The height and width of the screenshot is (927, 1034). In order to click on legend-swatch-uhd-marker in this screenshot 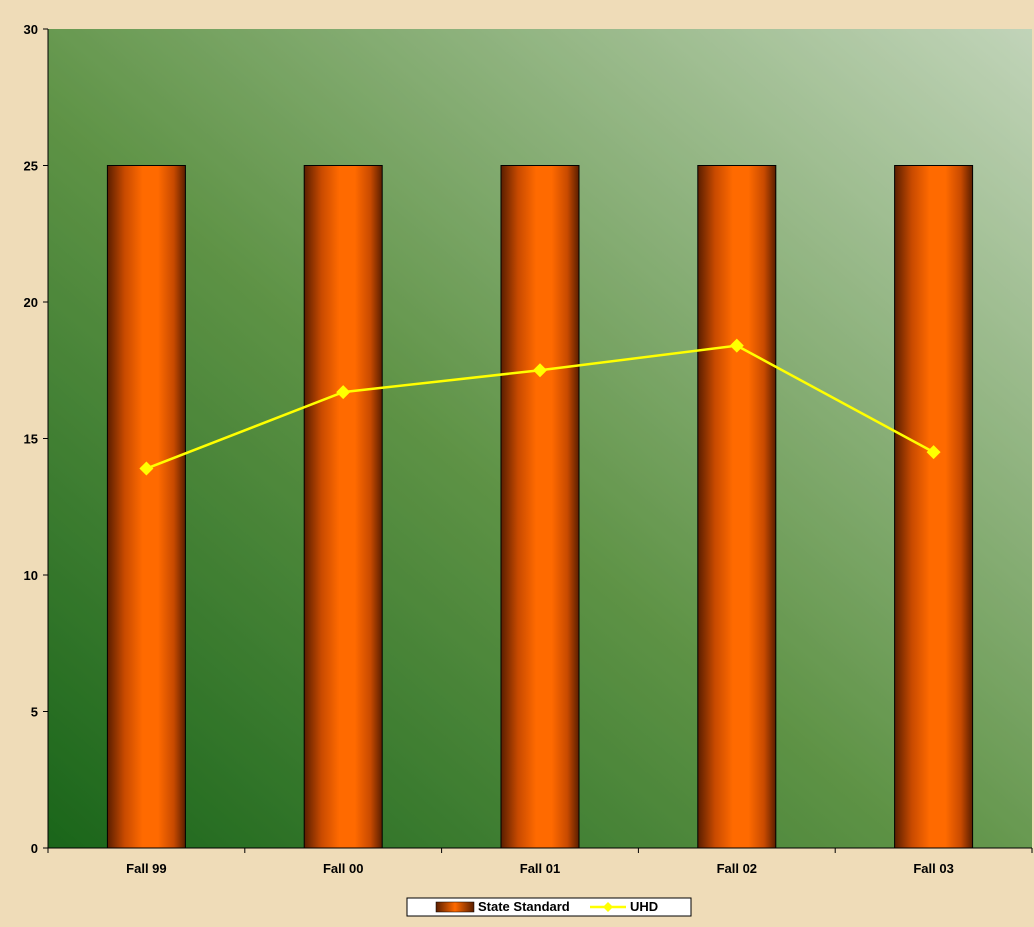, I will do `click(608, 907)`.